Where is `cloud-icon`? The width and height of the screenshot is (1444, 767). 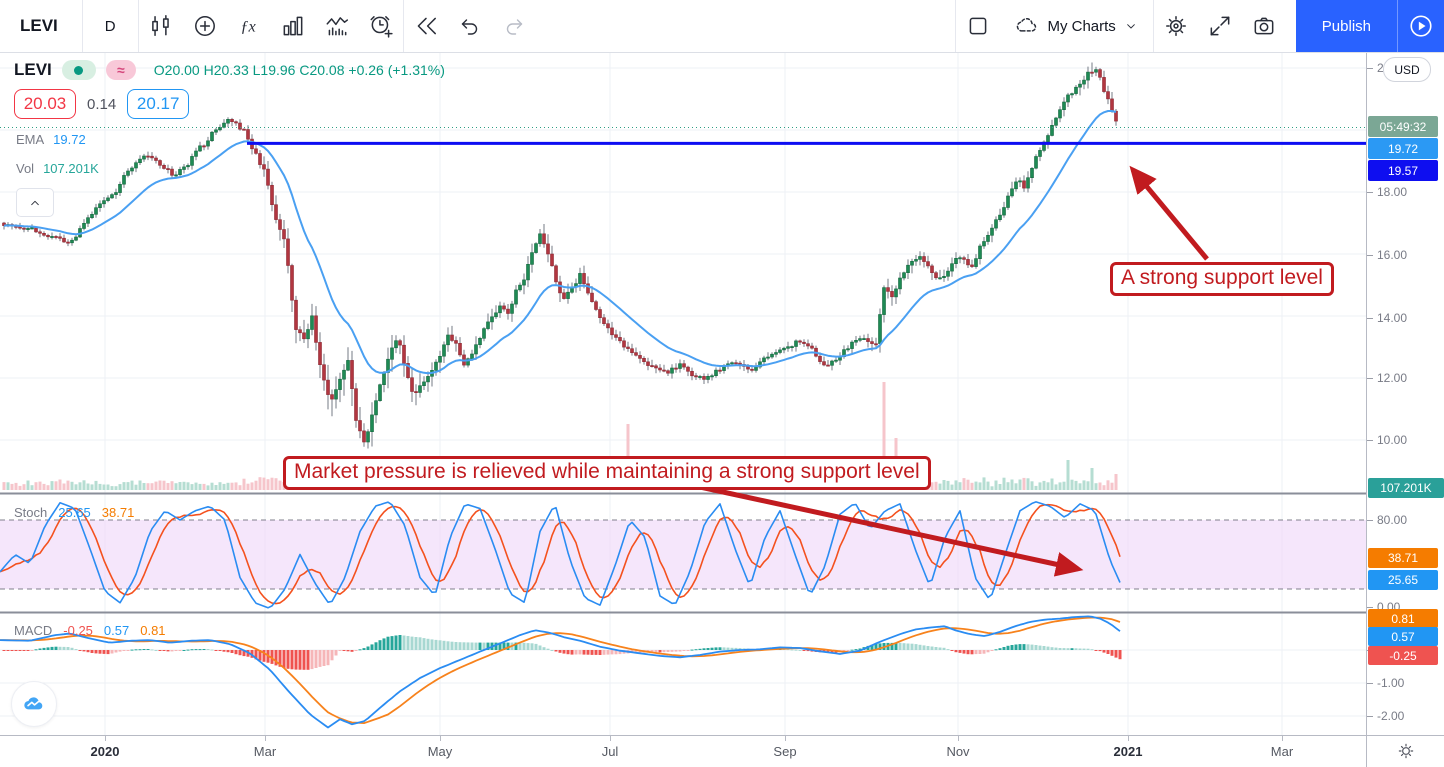 cloud-icon is located at coordinates (1027, 25).